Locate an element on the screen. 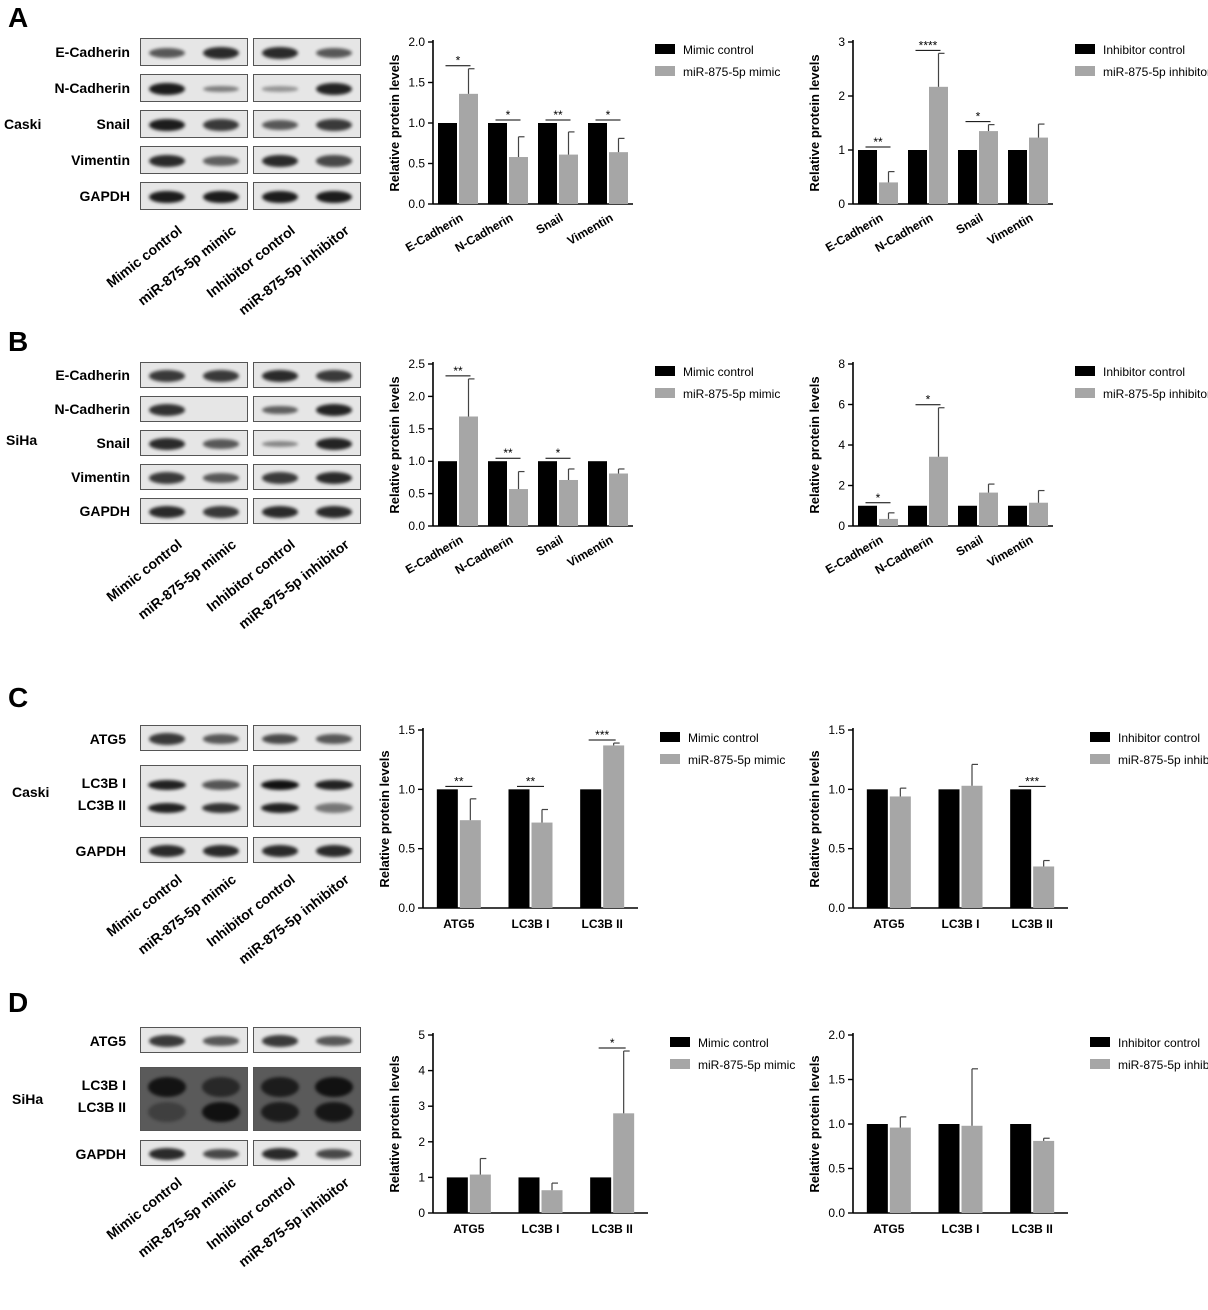  y-tick-label: 2.5 is located at coordinates (416, 364).